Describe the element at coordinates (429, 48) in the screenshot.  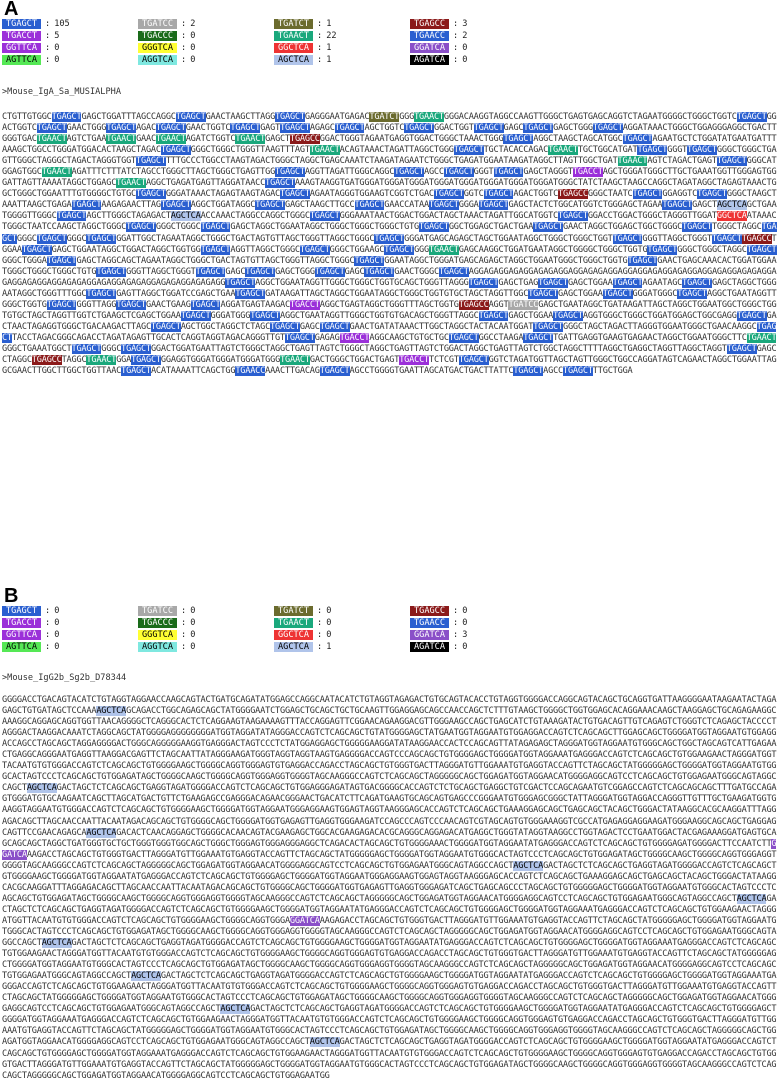
I see `legend-motif: GGATCA` at that location.